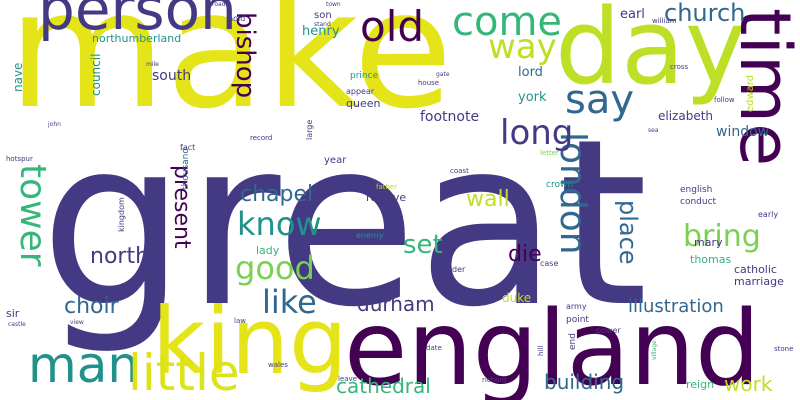 Image resolution: width=800 pixels, height=400 pixels. What do you see at coordinates (525, 254) in the screenshot?
I see `word-die: die` at bounding box center [525, 254].